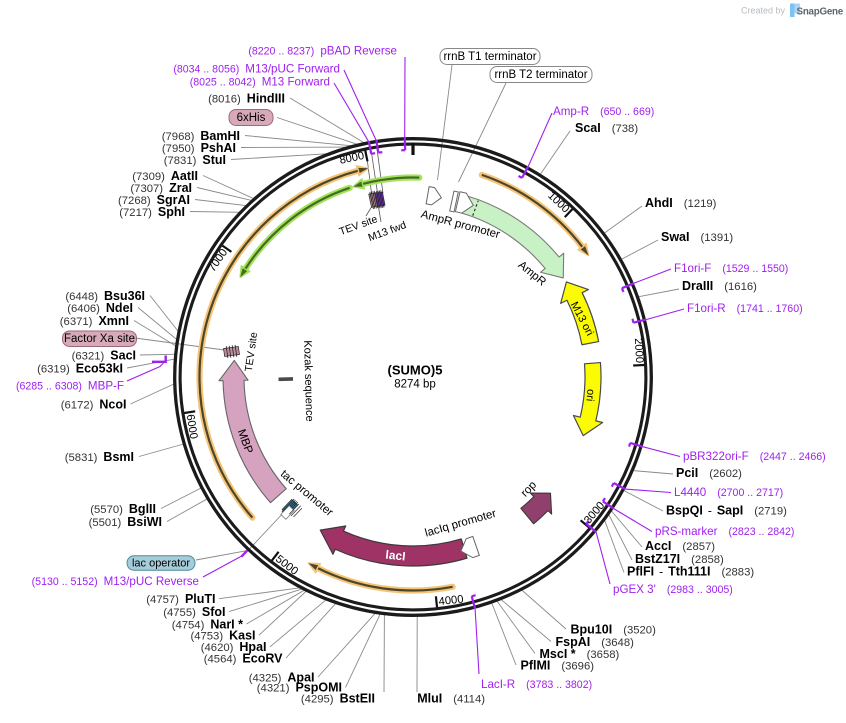  What do you see at coordinates (243, 658) in the screenshot?
I see `svg-text: (4564)EcoRV` at bounding box center [243, 658].